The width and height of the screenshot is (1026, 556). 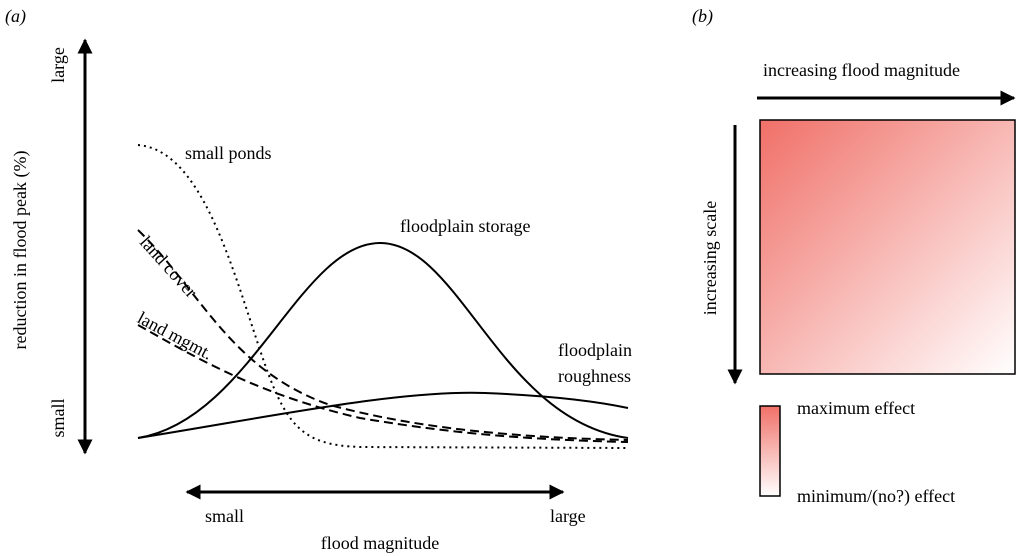 What do you see at coordinates (595, 350) in the screenshot?
I see `curve-label: floodplain` at bounding box center [595, 350].